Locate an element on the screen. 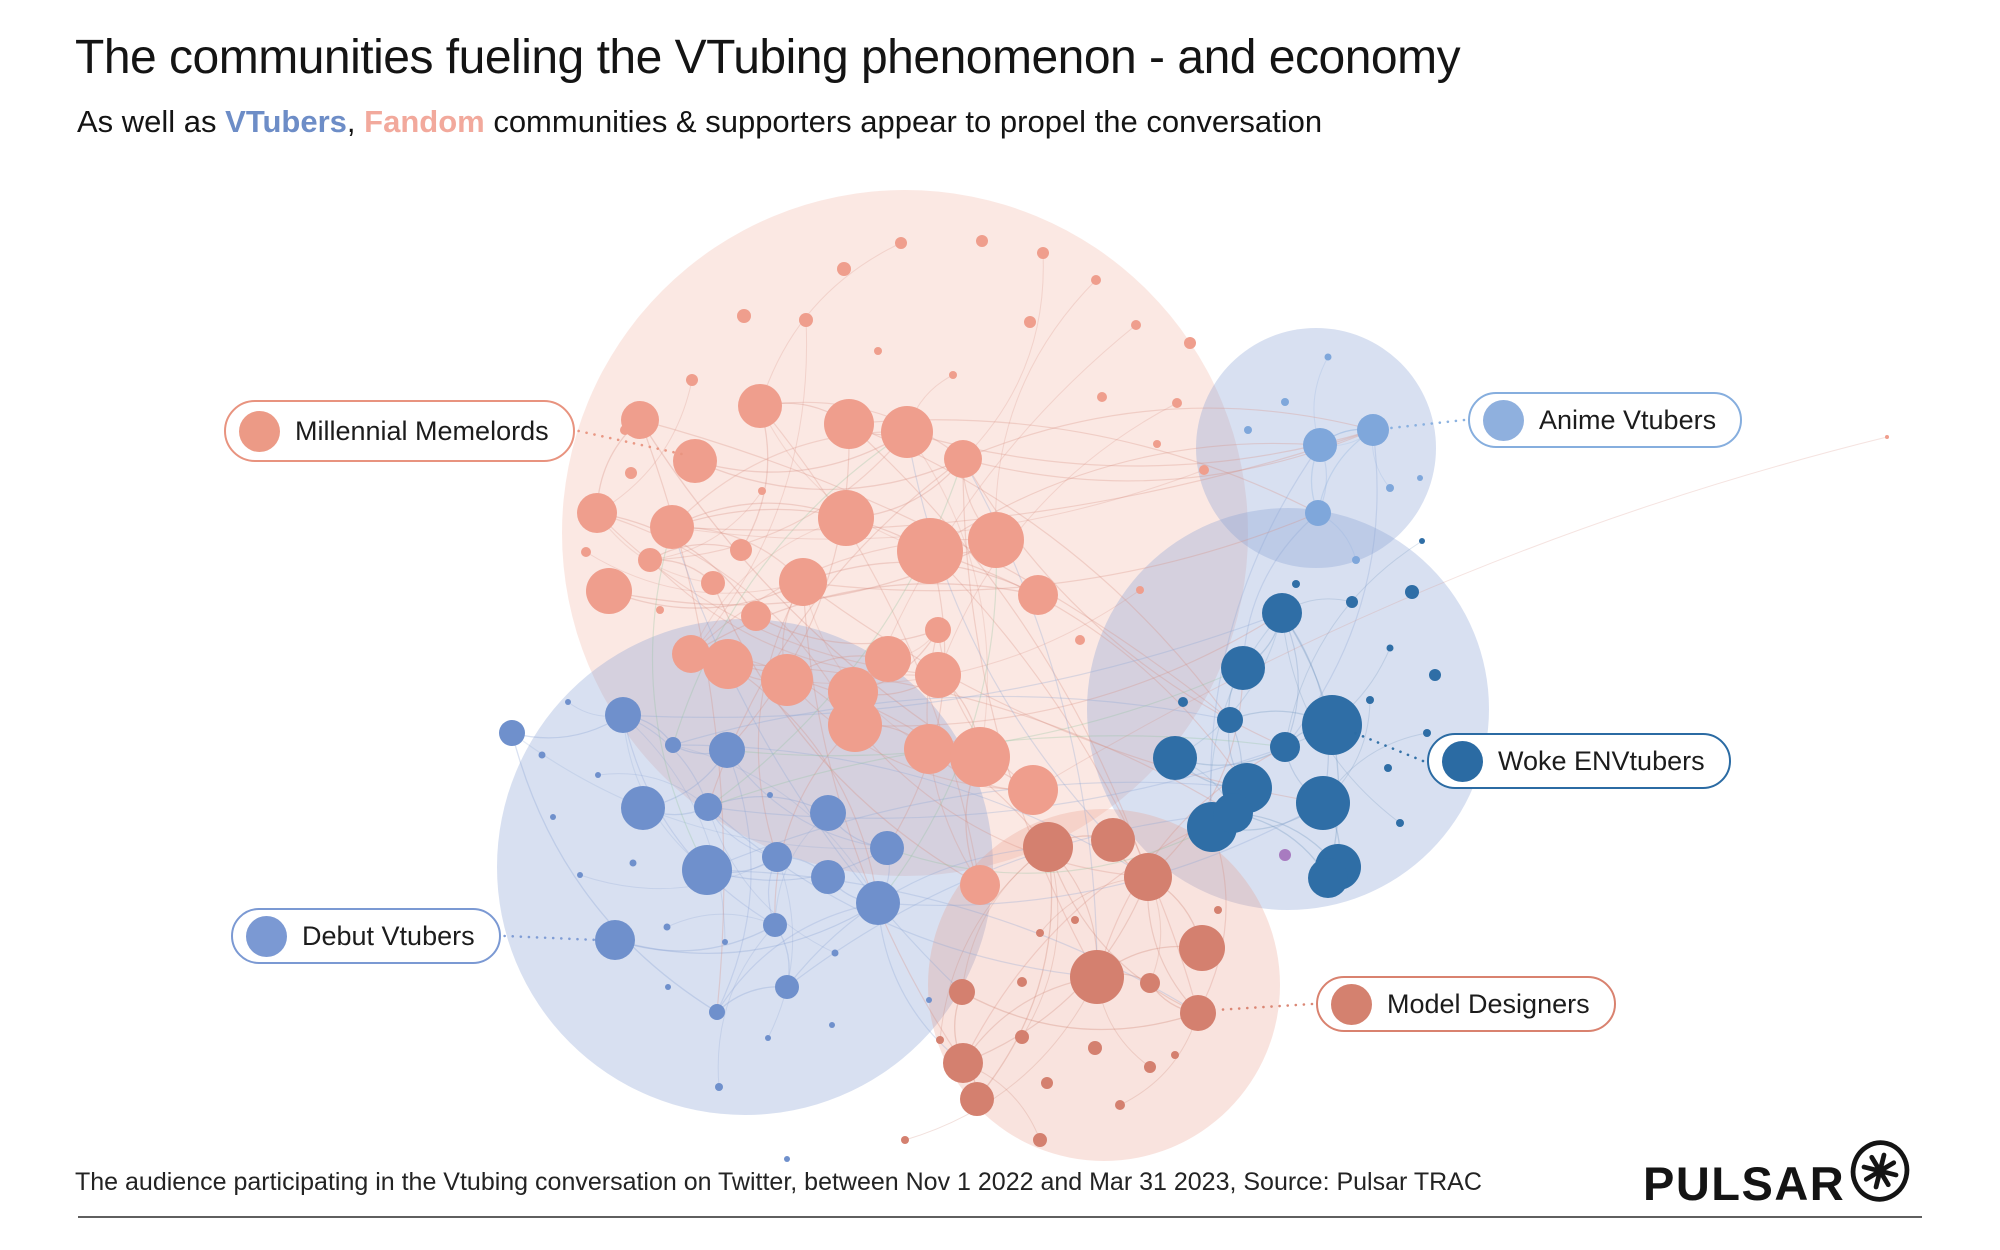 The image size is (2000, 1250). pulsar-wordmark: PULSAR is located at coordinates (1744, 1183).